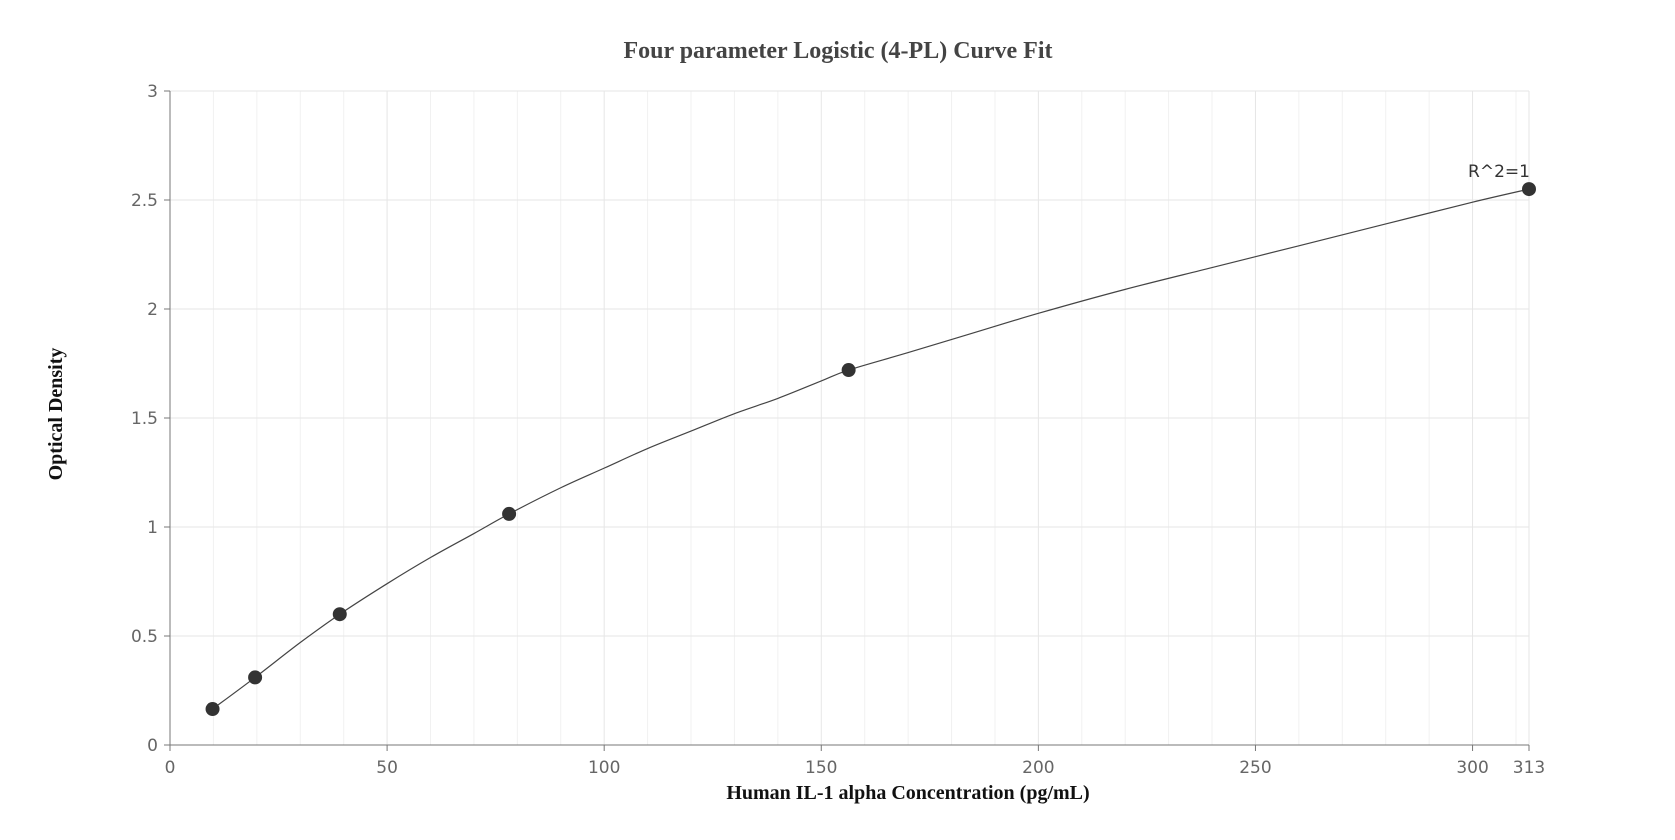 This screenshot has width=1675, height=840. Describe the element at coordinates (604, 768) in the screenshot. I see `x-tick-label: 100` at that location.